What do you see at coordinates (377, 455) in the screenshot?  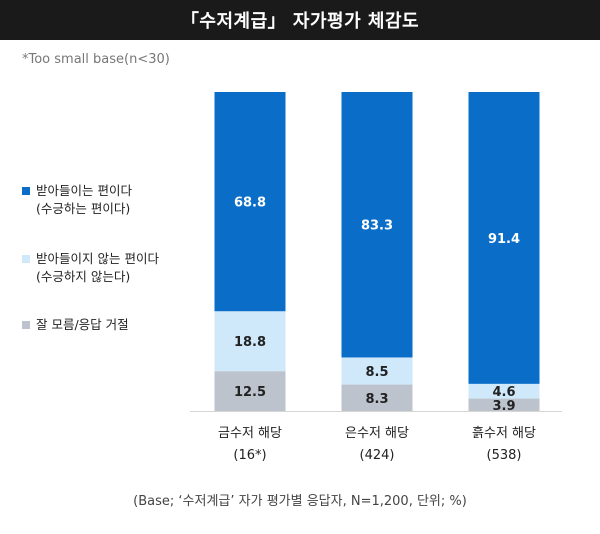 I see `category-base-2: (424)` at bounding box center [377, 455].